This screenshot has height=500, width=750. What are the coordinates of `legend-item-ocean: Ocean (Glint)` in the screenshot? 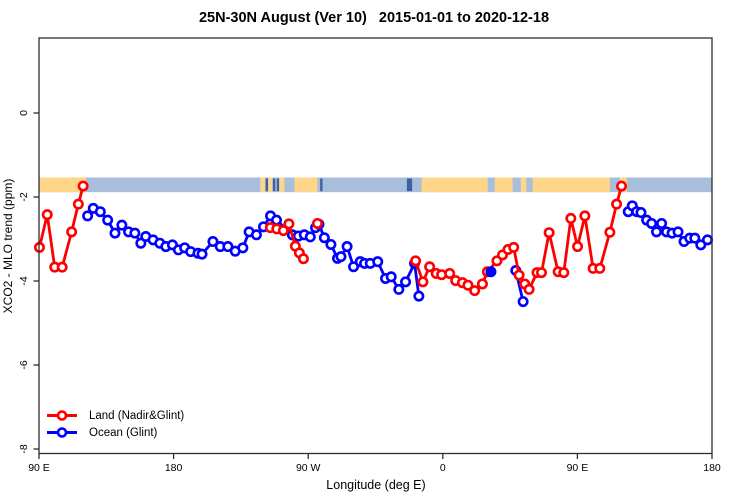 It's located at (114, 432).